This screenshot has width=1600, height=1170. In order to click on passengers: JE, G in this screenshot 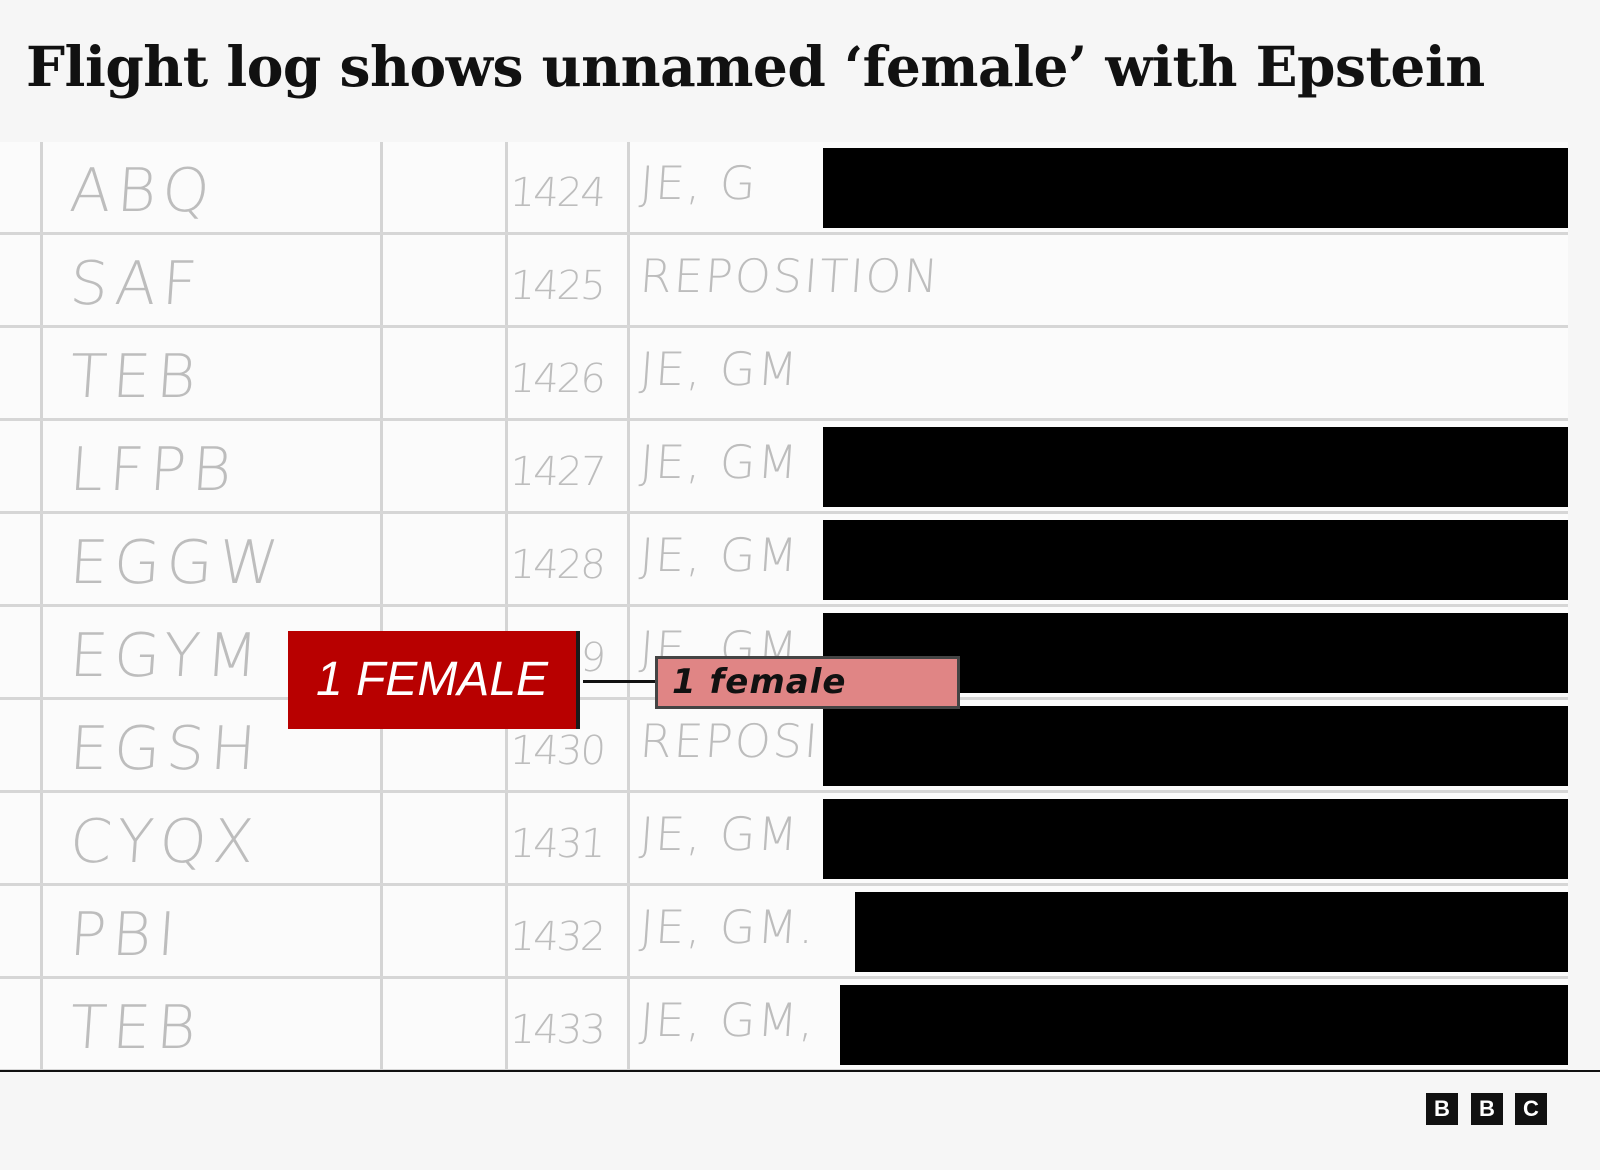, I will do `click(699, 183)`.